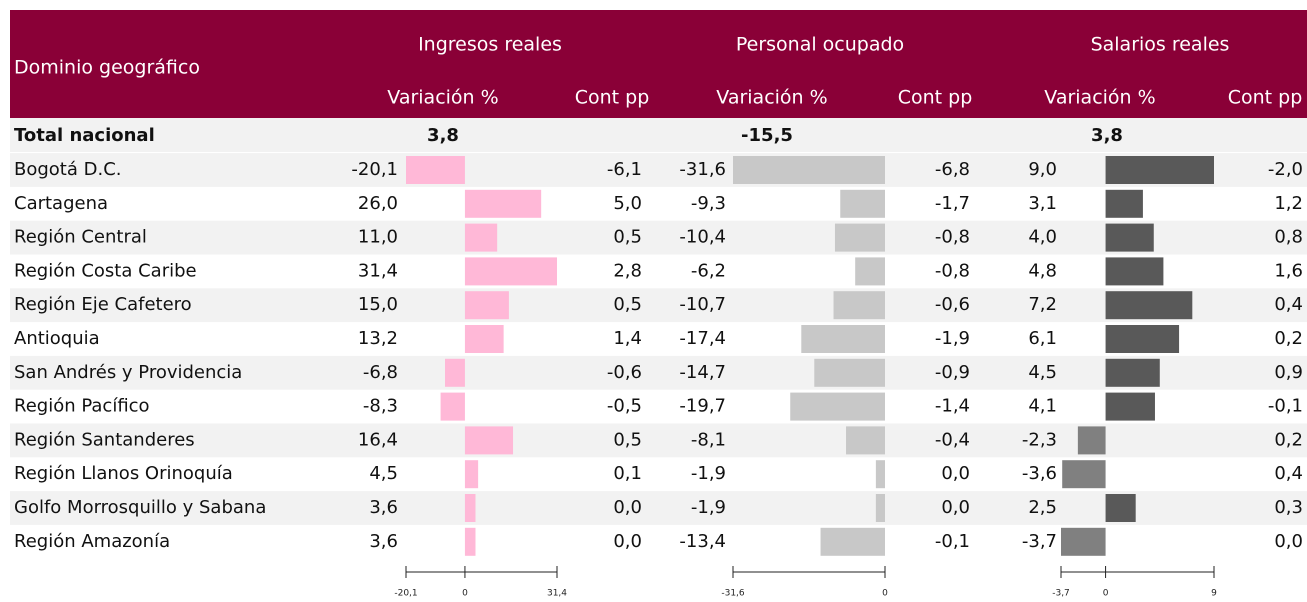  What do you see at coordinates (1042, 169) in the screenshot?
I see `variation: 9,0` at bounding box center [1042, 169].